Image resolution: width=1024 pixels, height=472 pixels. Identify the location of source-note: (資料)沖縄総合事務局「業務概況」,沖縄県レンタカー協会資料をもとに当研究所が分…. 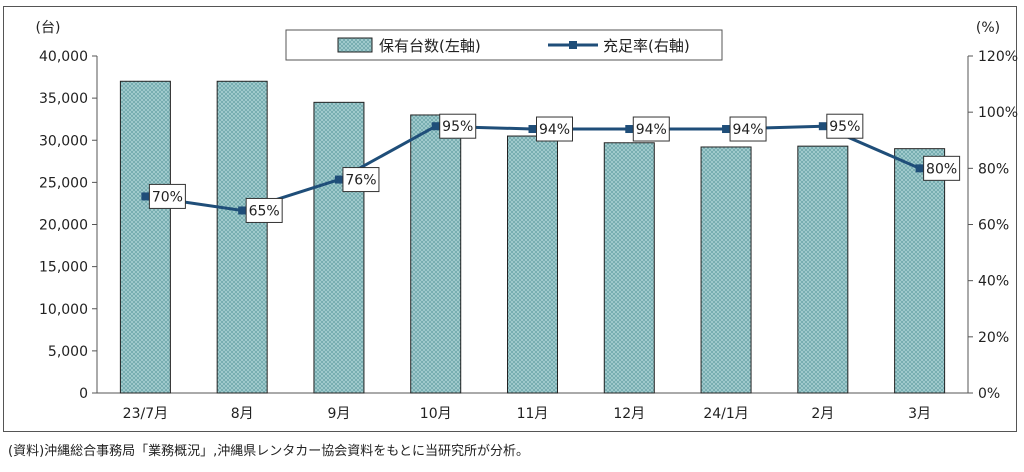
(269, 451).